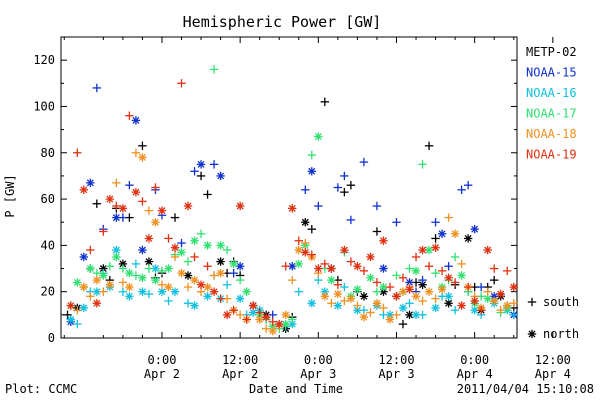 The width and height of the screenshot is (600, 400). Describe the element at coordinates (48, 292) in the screenshot. I see `y-tick-label: 20` at that location.